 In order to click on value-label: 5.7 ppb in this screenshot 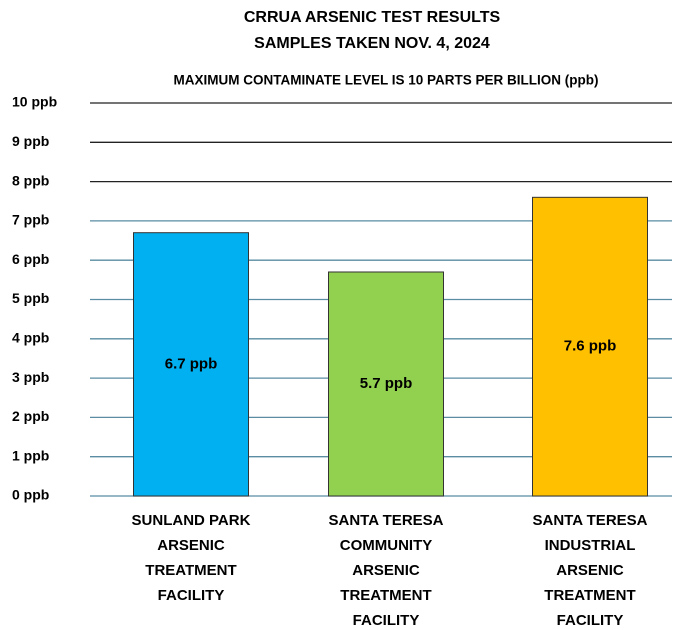, I will do `click(386, 383)`.